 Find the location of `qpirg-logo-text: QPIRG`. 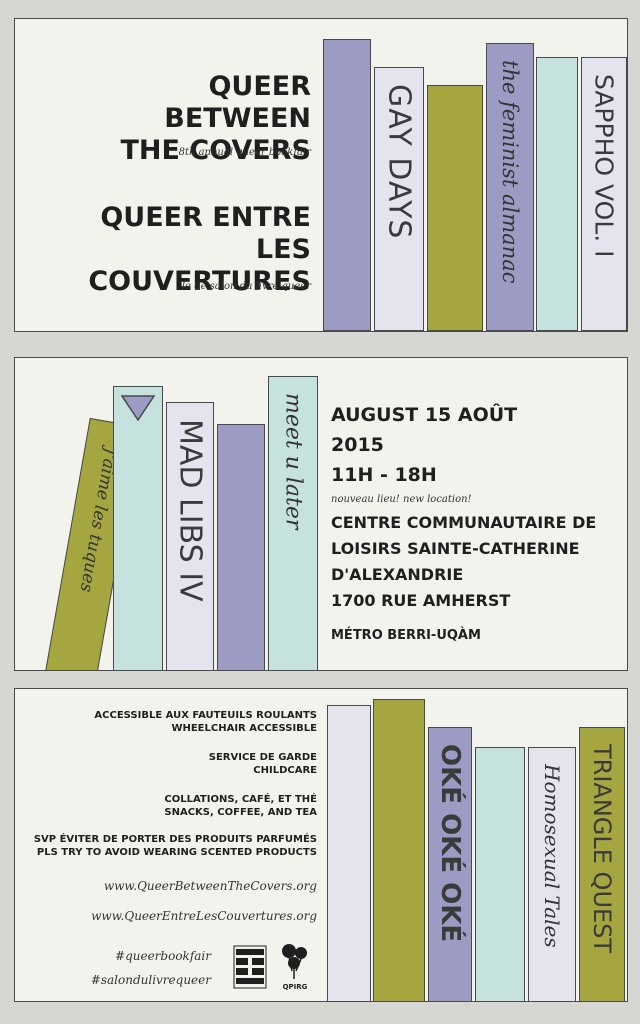

qpirg-logo-text: QPIRG is located at coordinates (295, 987).